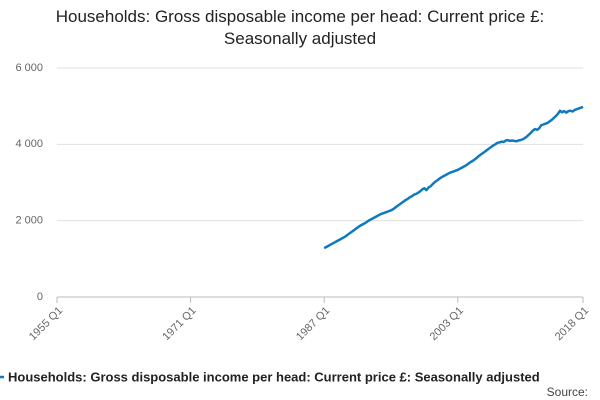 The image size is (600, 400). What do you see at coordinates (447, 324) in the screenshot?
I see `x-tick-label: 2003 Q1` at bounding box center [447, 324].